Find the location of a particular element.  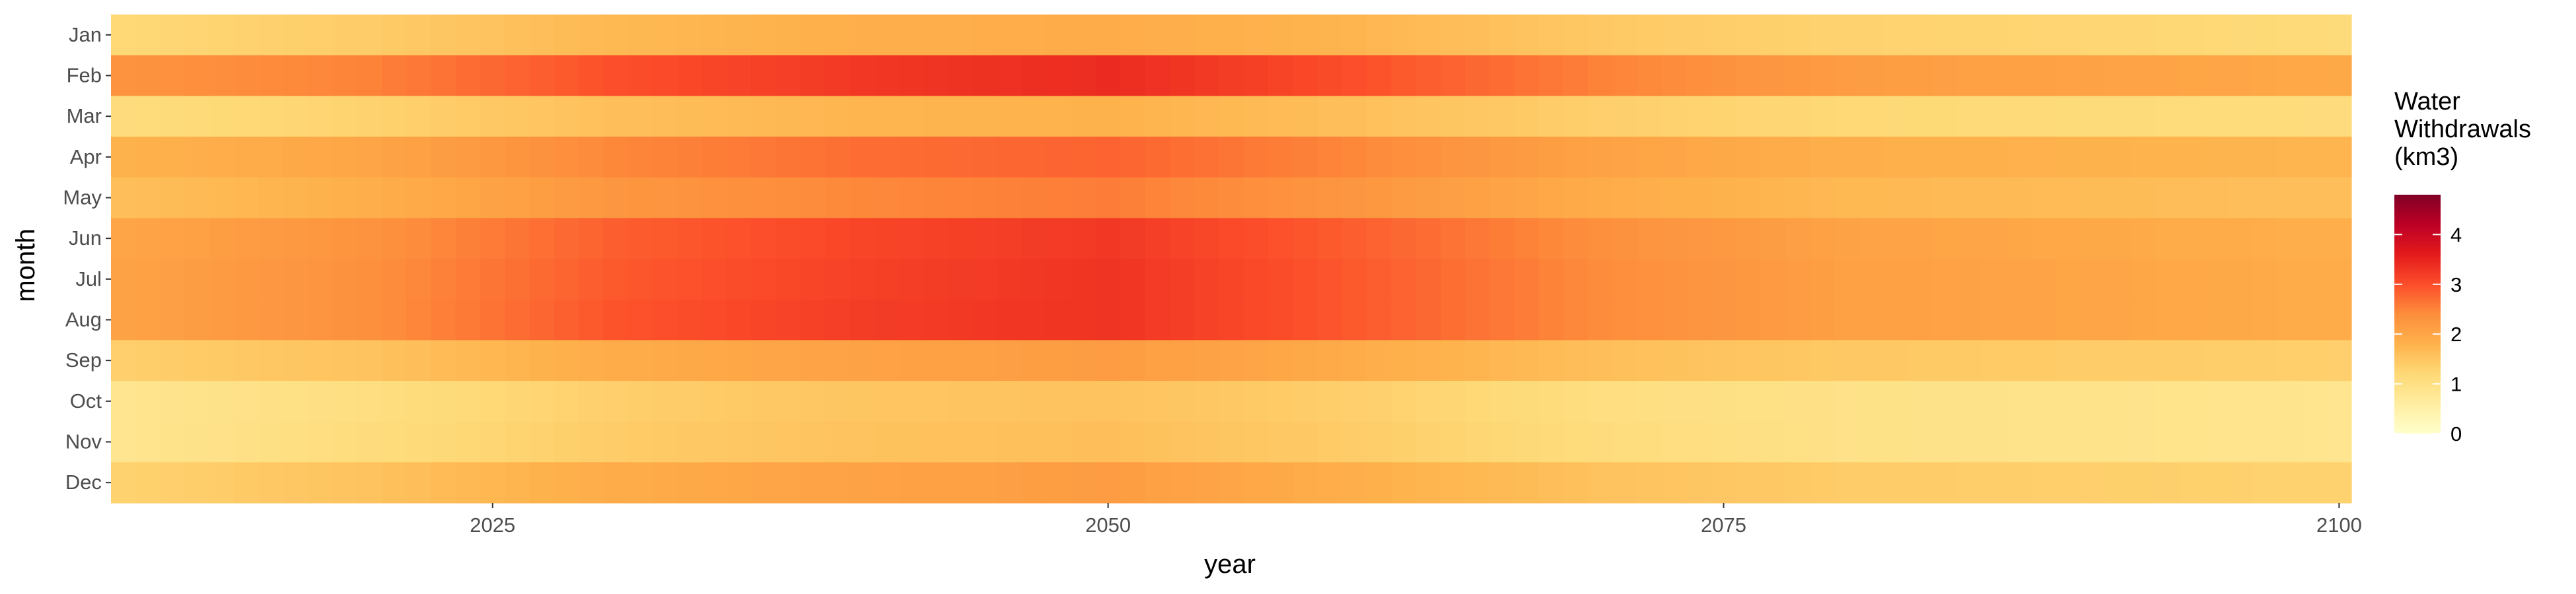

y-axis-title: month is located at coordinates (26, 265).